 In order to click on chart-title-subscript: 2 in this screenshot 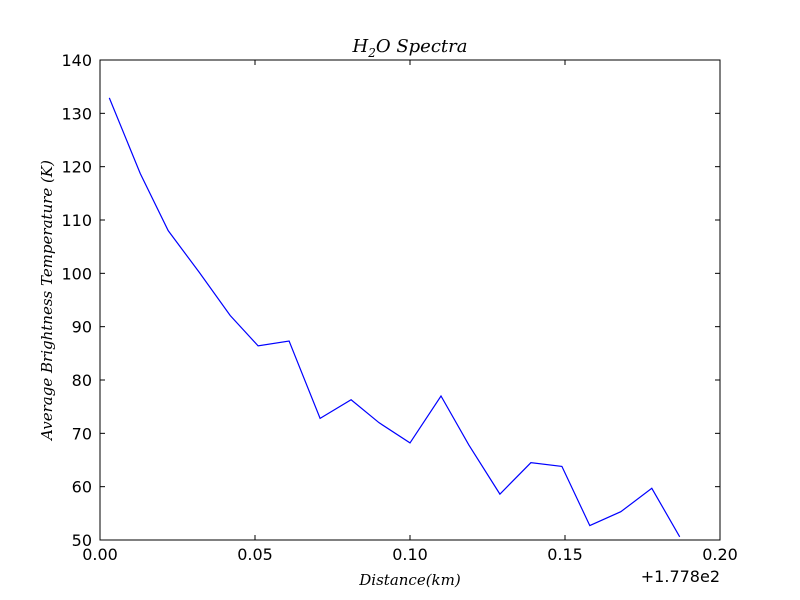, I will do `click(371, 53)`.